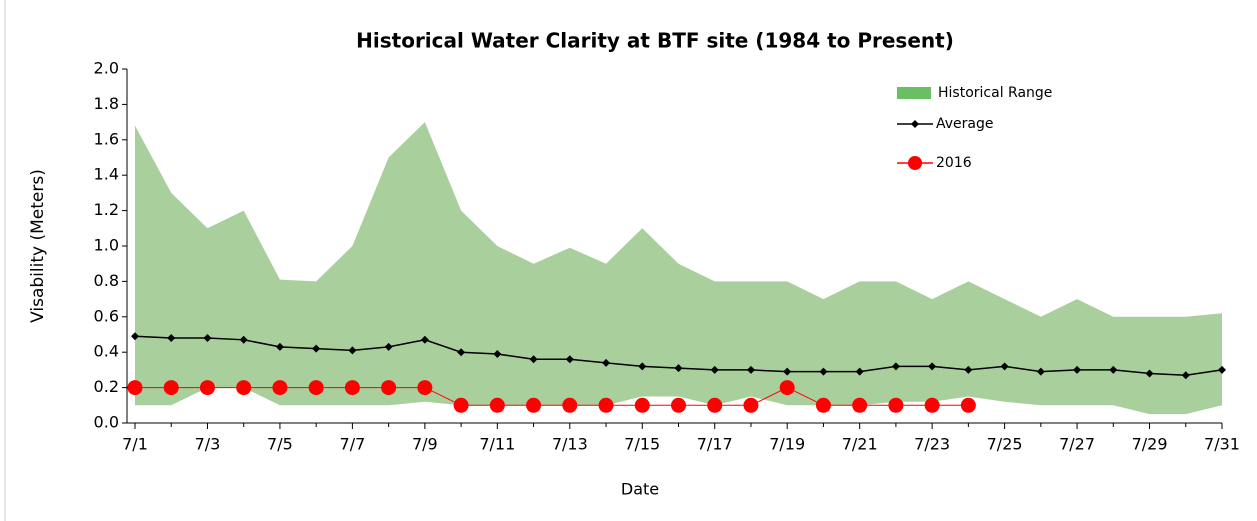 The width and height of the screenshot is (1257, 521). What do you see at coordinates (425, 444) in the screenshot?
I see `x-tick-label: 7/9` at bounding box center [425, 444].